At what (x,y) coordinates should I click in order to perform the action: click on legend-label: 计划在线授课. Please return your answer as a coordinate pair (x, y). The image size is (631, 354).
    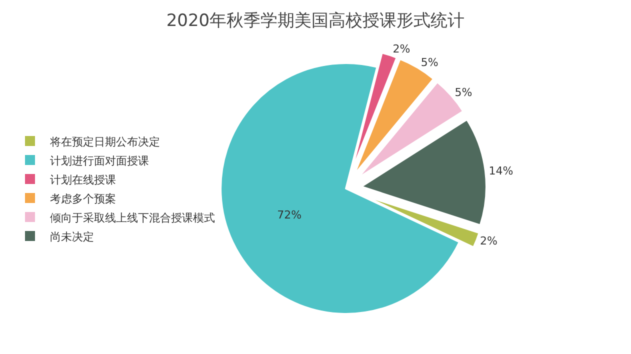
    Looking at the image, I should click on (83, 179).